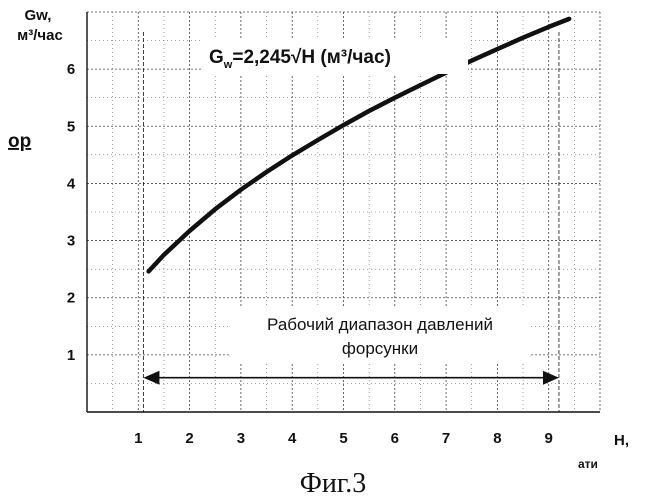 This screenshot has height=500, width=666. I want to click on y-tick-label: 6, so click(71, 69).